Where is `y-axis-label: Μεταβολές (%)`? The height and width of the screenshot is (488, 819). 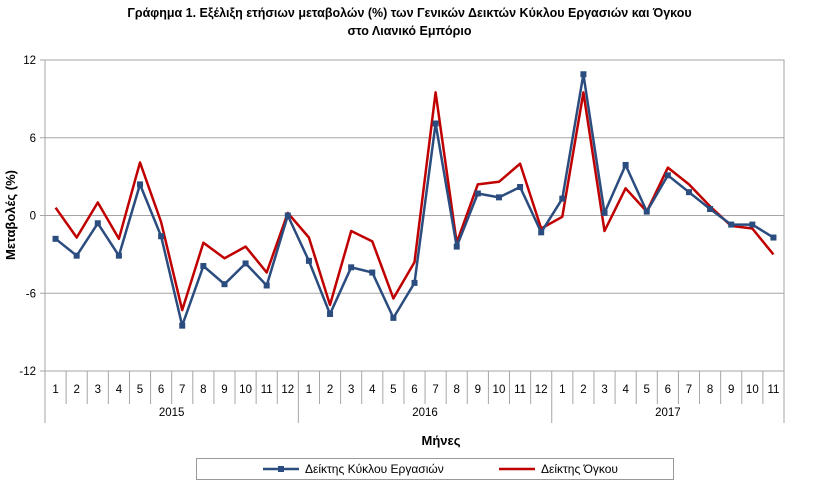 y-axis-label: Μεταβολές (%) is located at coordinates (10, 215).